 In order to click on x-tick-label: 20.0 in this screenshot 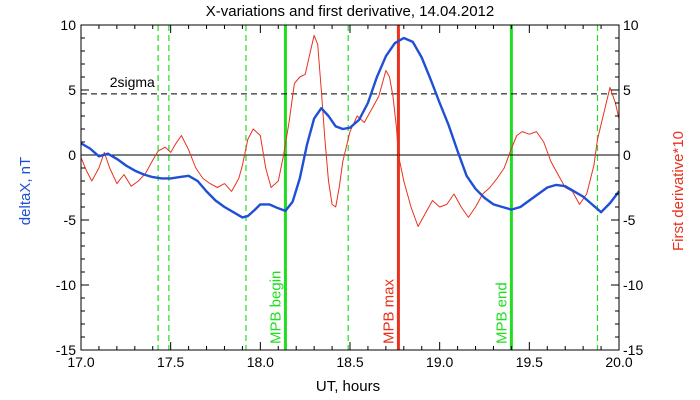, I will do `click(618, 362)`.